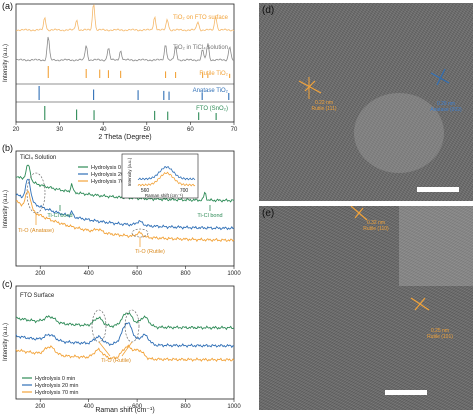 The image size is (474, 420). Describe the element at coordinates (406, 392) in the screenshot. I see `tem-e-scale-bar` at that location.